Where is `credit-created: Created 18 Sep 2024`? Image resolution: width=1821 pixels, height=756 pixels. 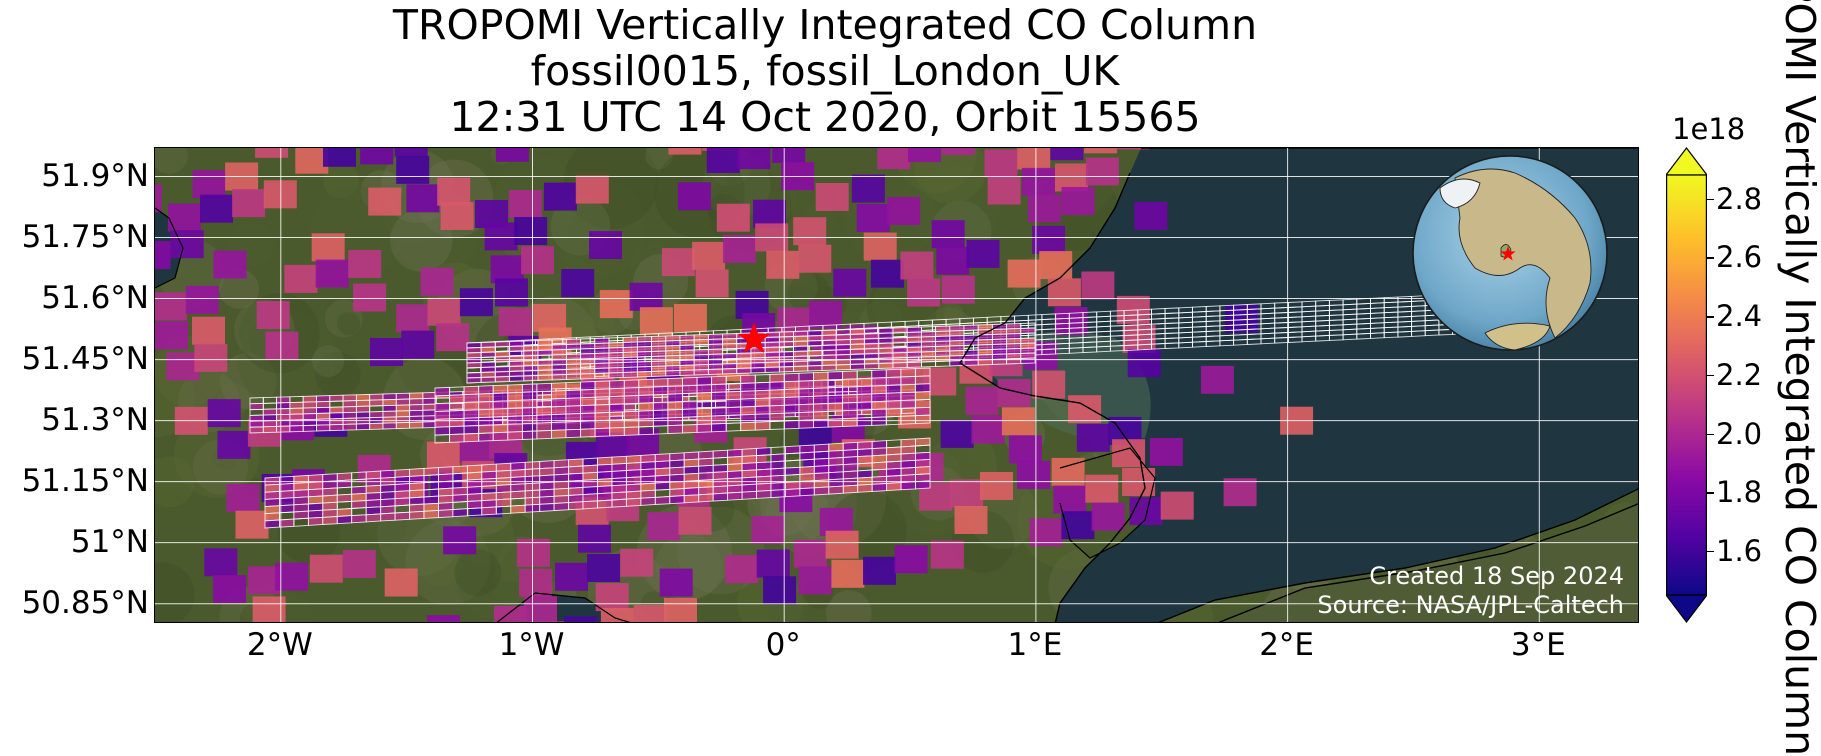
credit-created: Created 18 Sep 2024 is located at coordinates (1496, 576).